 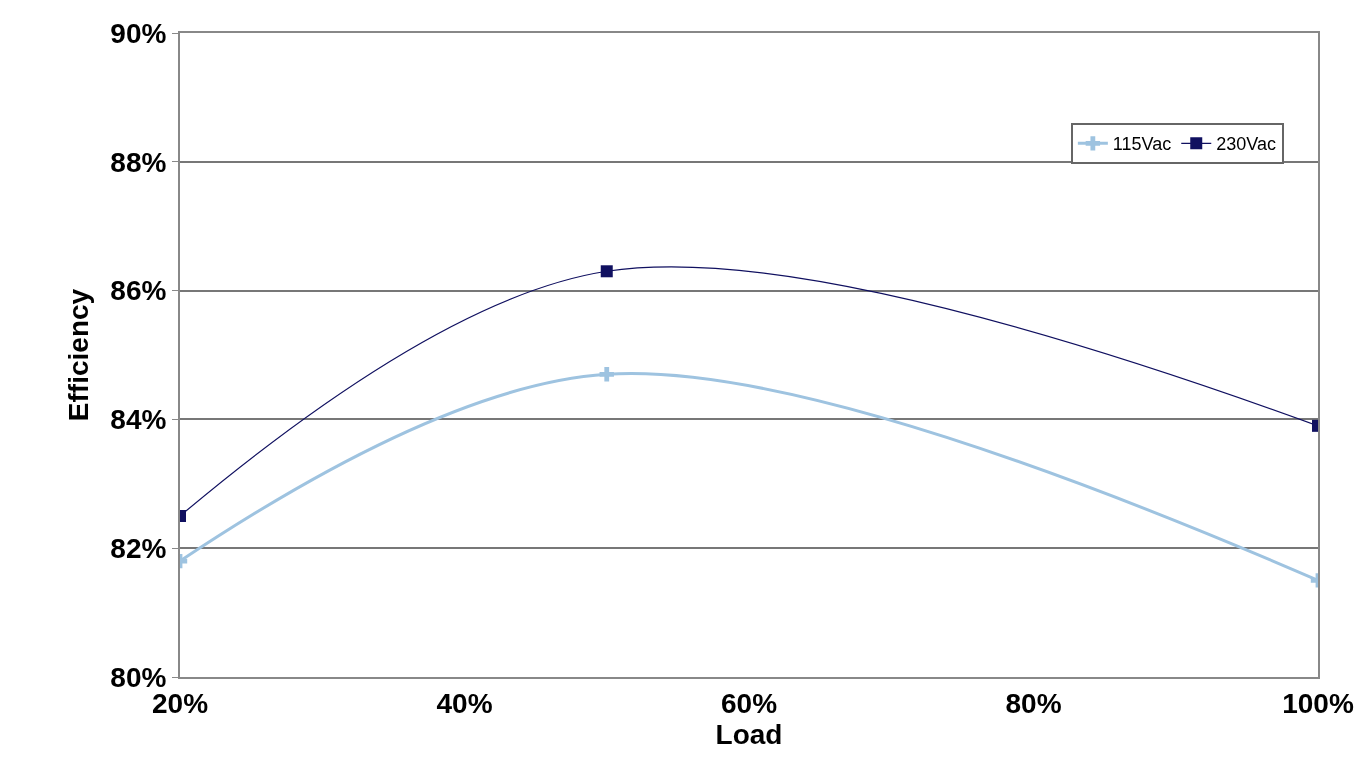 What do you see at coordinates (749, 703) in the screenshot?
I see `x-tick-label: 60%` at bounding box center [749, 703].